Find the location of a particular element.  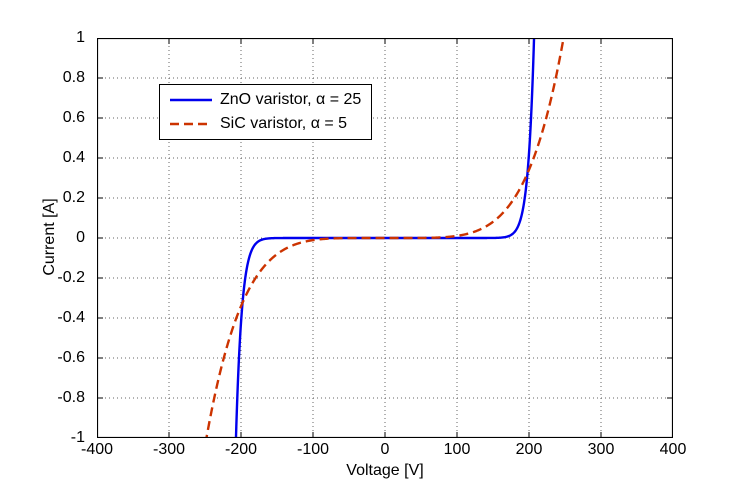

x-tick-label: 200 is located at coordinates (529, 449).